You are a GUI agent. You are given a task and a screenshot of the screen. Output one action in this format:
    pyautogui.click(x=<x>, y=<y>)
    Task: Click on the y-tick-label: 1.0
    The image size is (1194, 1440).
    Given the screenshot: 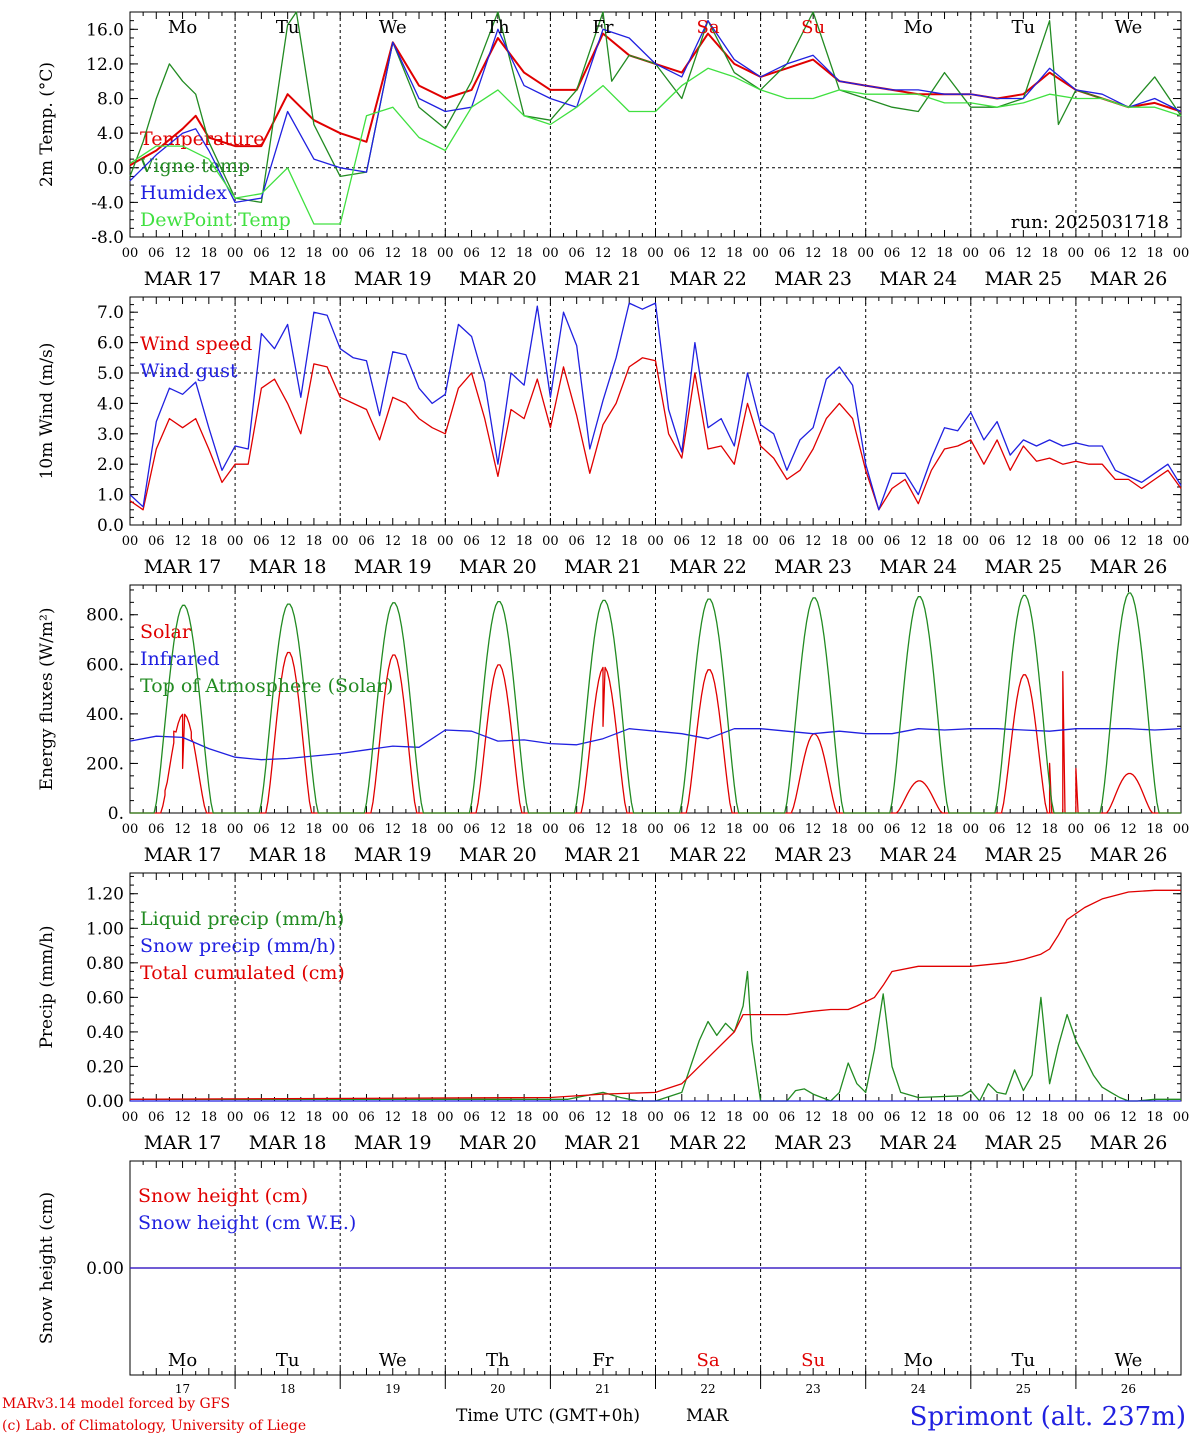 What is the action you would take?
    pyautogui.click(x=110, y=496)
    